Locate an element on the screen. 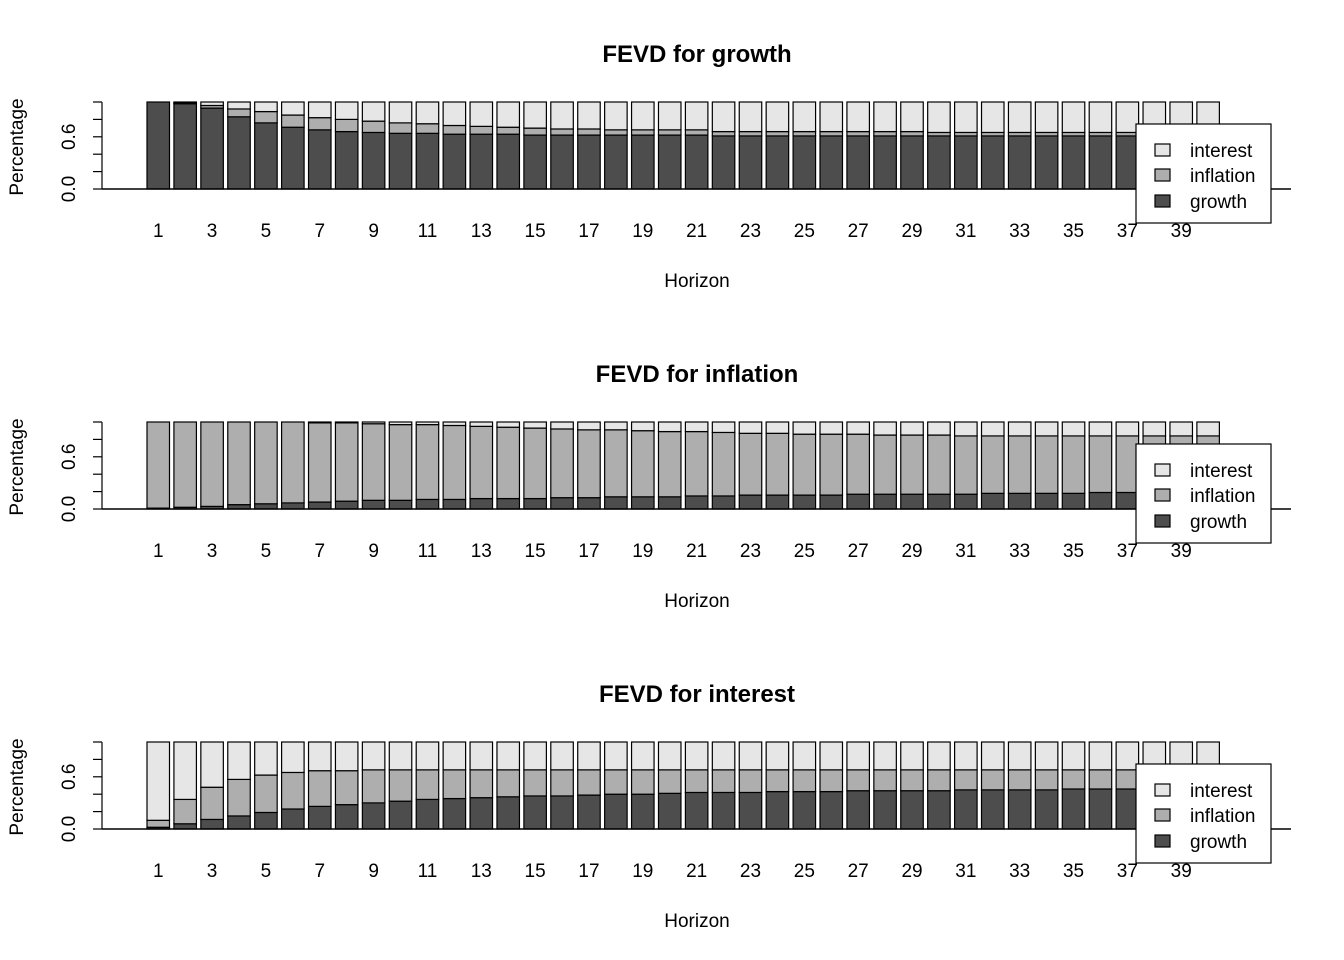  bar-inflation-h26 is located at coordinates (831, 781).